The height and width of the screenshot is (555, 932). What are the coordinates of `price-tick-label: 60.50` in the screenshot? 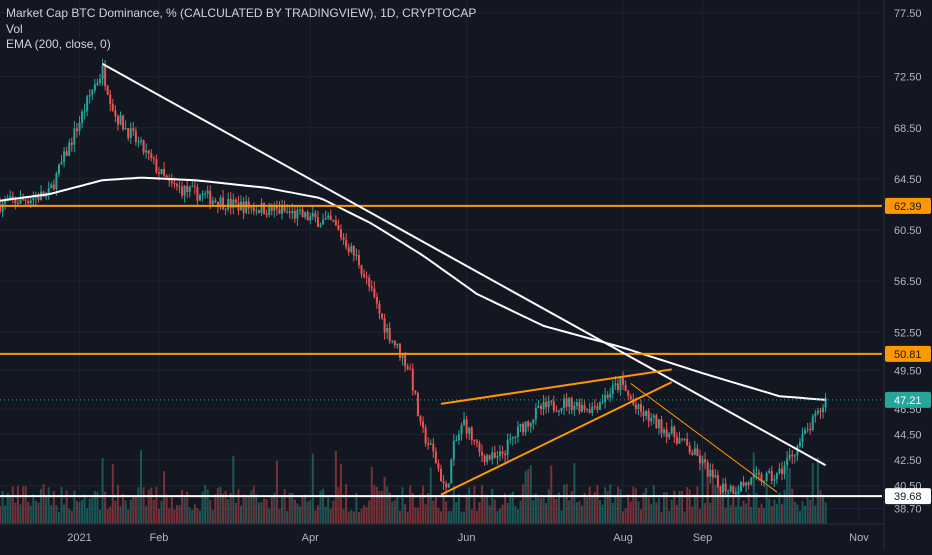 It's located at (908, 231).